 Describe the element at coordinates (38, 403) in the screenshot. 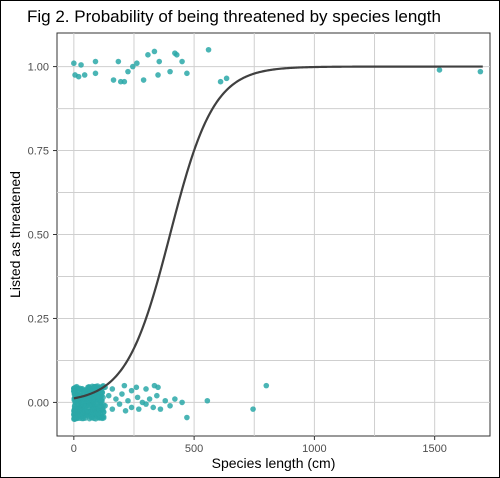

I see `y-tick-label: 0.00` at that location.